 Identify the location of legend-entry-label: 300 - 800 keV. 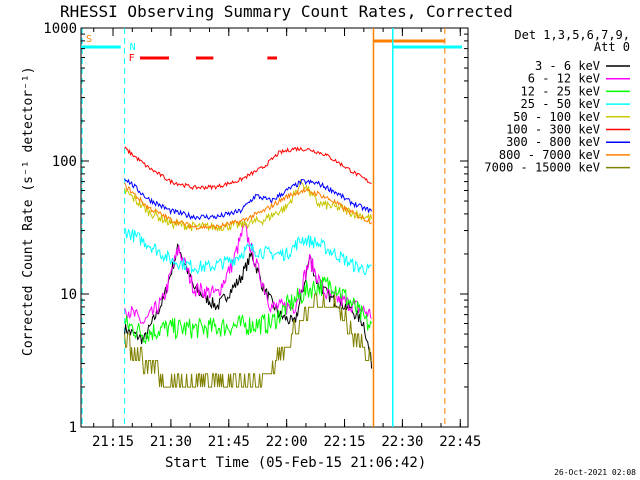
(553, 142).